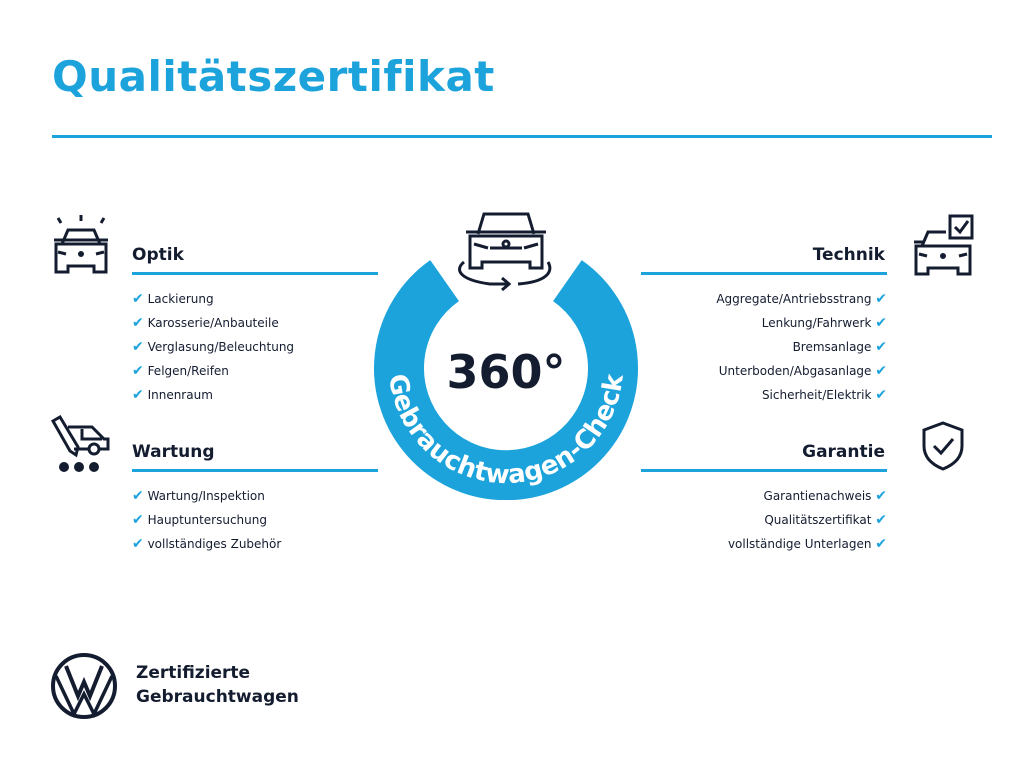  Describe the element at coordinates (193, 673) in the screenshot. I see `brand-line-1: Zertifizierte` at that location.